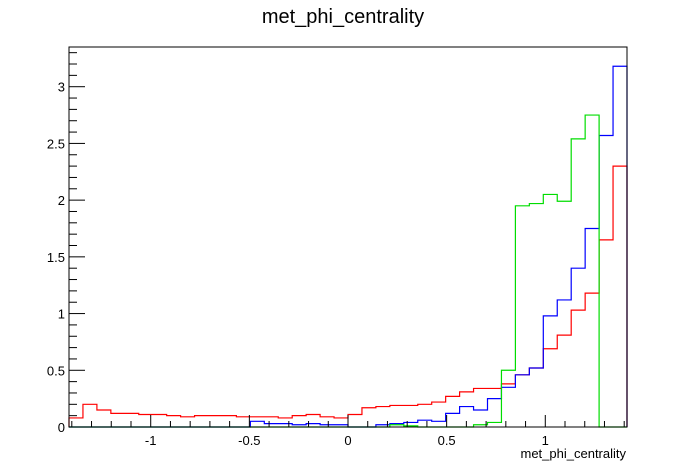  I want to click on x-tick-label: 0.5, so click(447, 440).